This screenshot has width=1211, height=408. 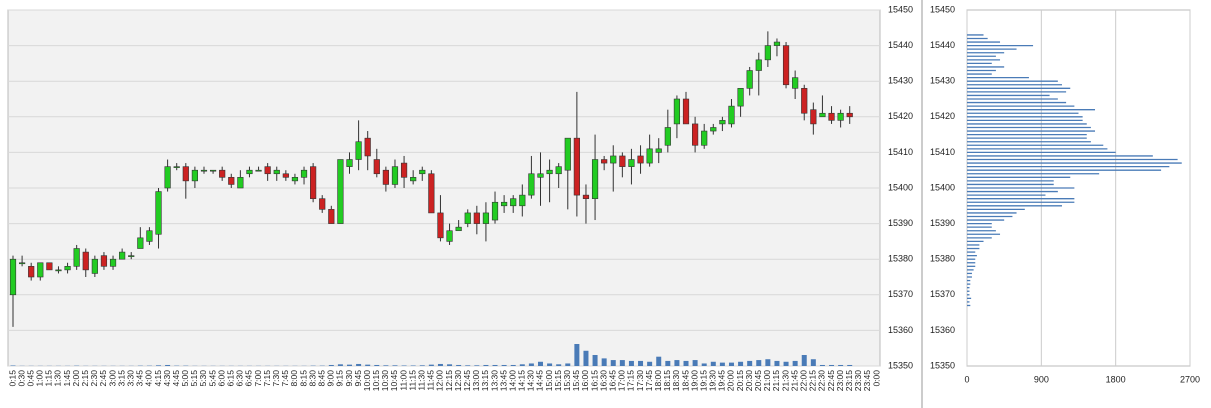 I want to click on y-tick-label: 15440, so click(x=900, y=45).